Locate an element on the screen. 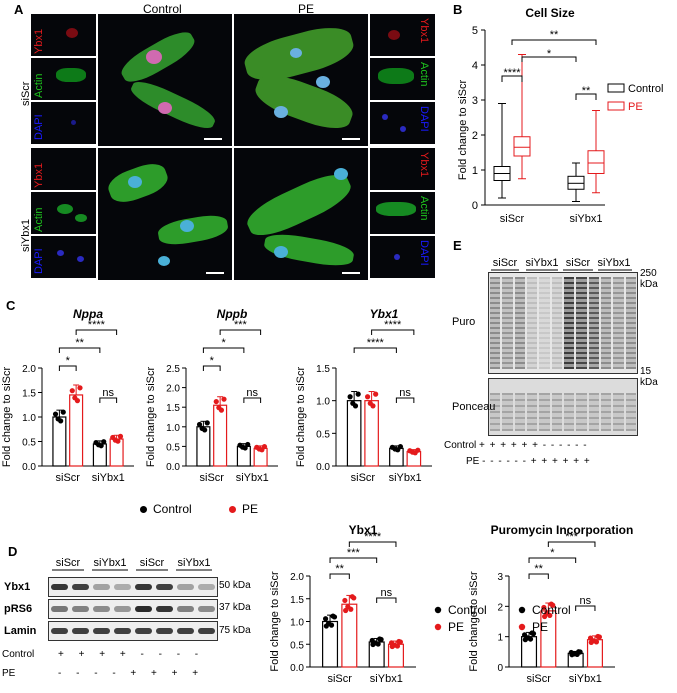 The height and width of the screenshot is (693, 677). treatment-row-pe: PE - - - - - - + + + + + + is located at coordinates (528, 461).